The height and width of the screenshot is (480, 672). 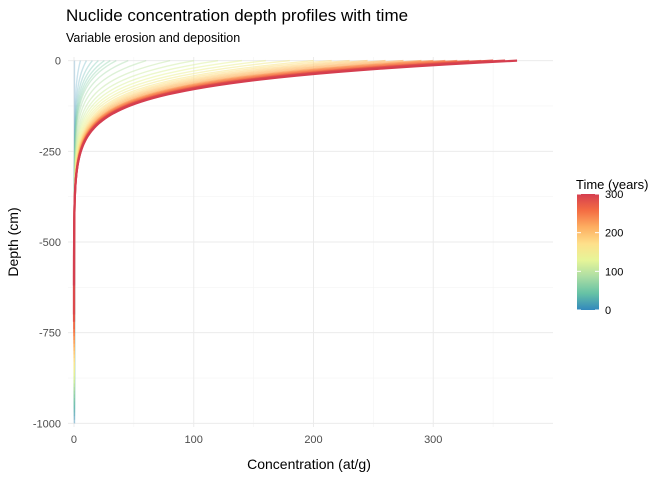 What do you see at coordinates (313, 440) in the screenshot?
I see `x-tick-label: 200` at bounding box center [313, 440].